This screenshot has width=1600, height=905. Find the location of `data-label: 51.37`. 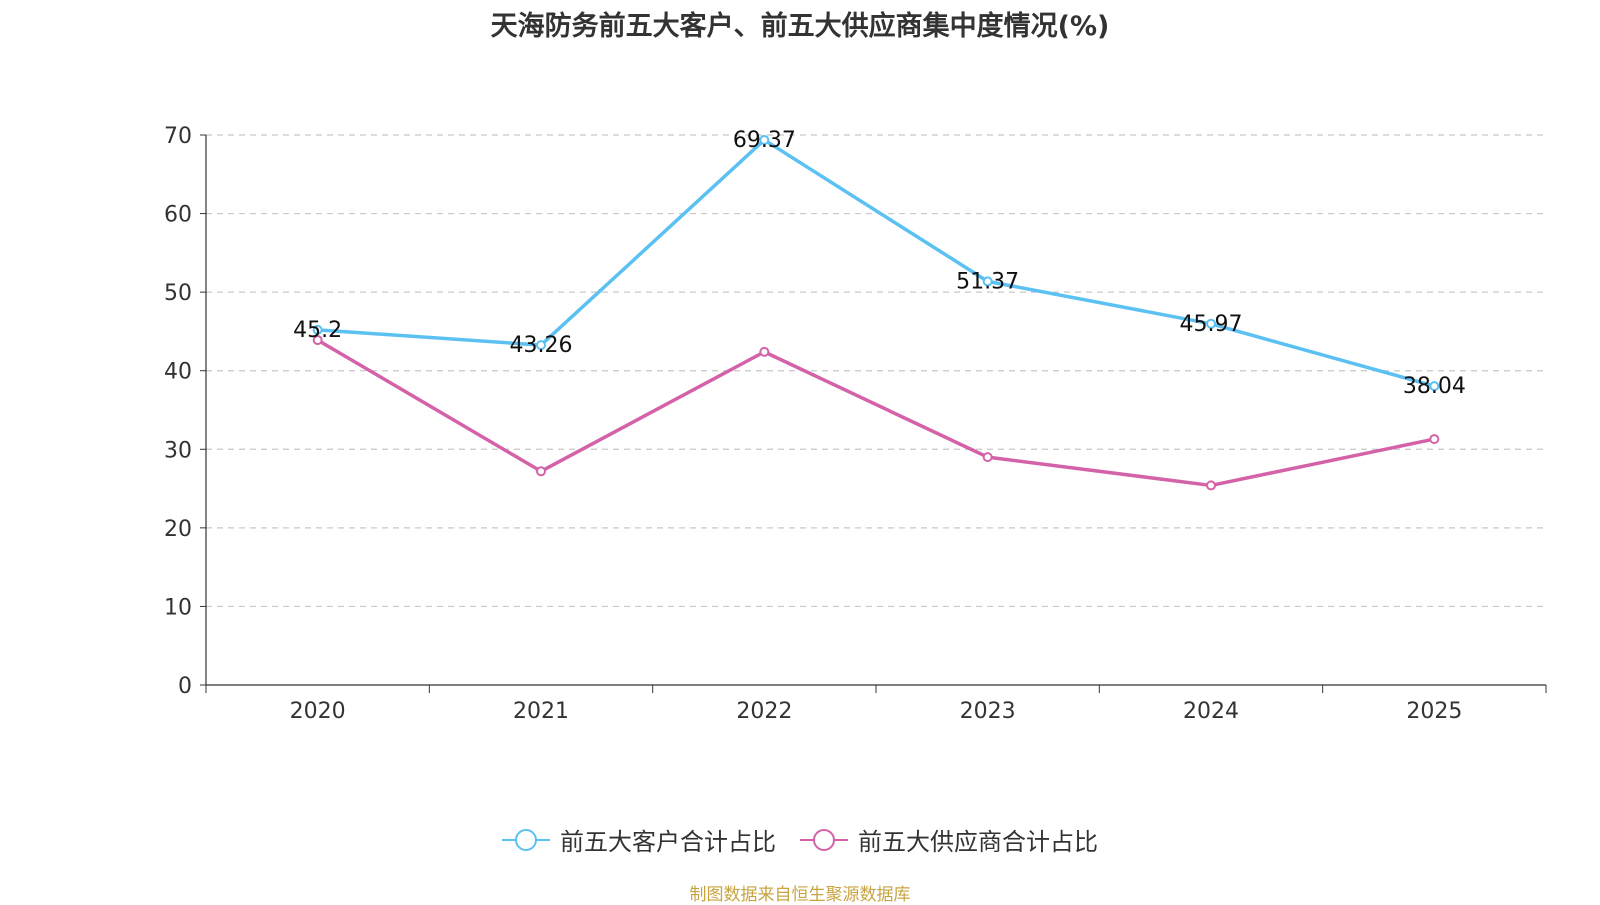

data-label: 51.37 is located at coordinates (987, 281).